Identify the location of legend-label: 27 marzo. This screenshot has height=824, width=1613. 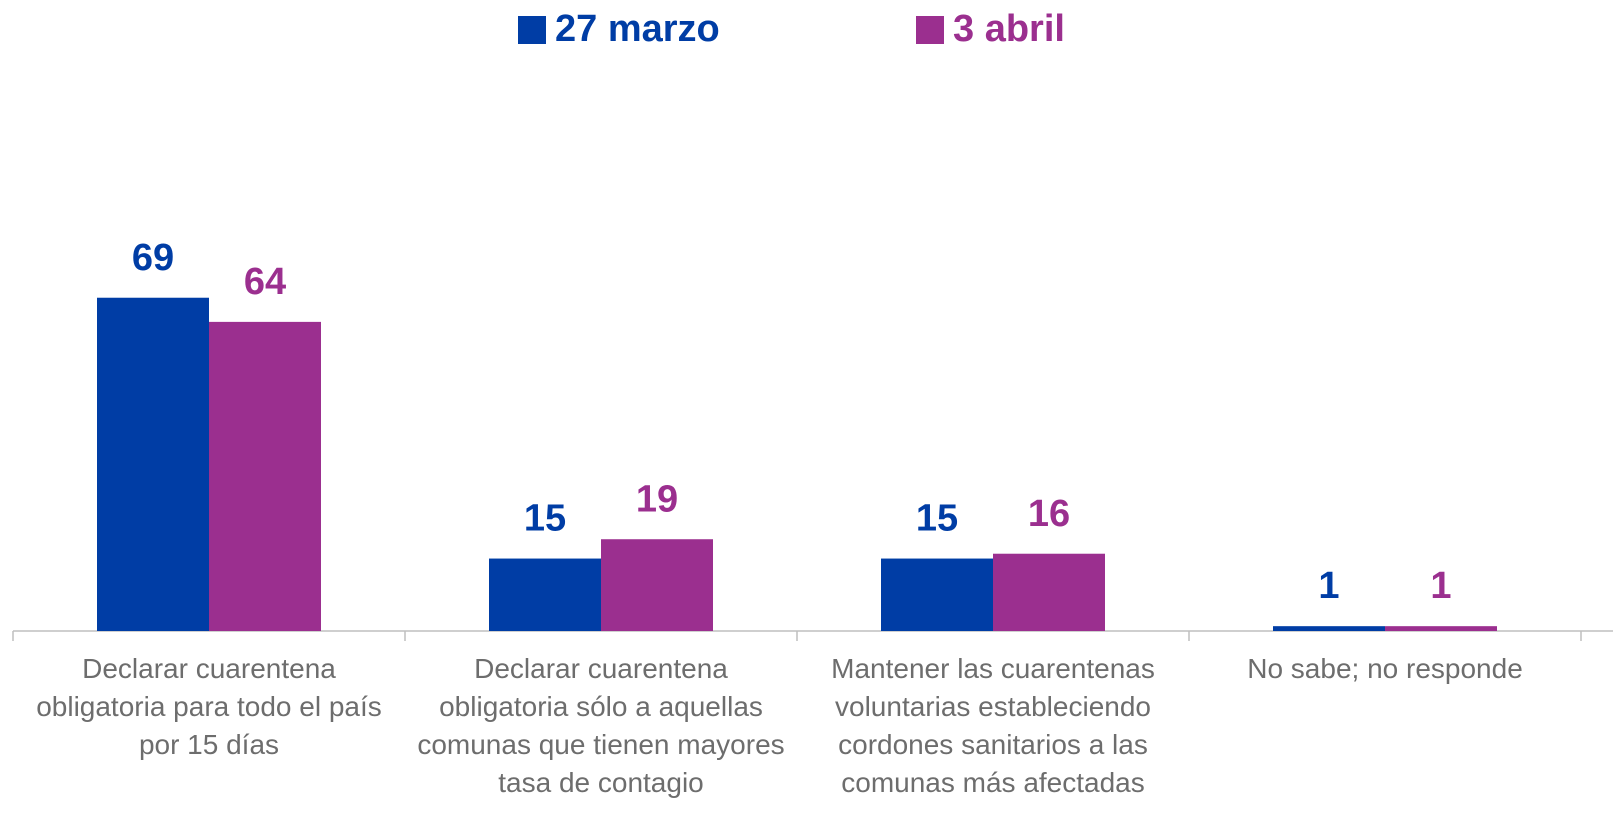
(637, 29).